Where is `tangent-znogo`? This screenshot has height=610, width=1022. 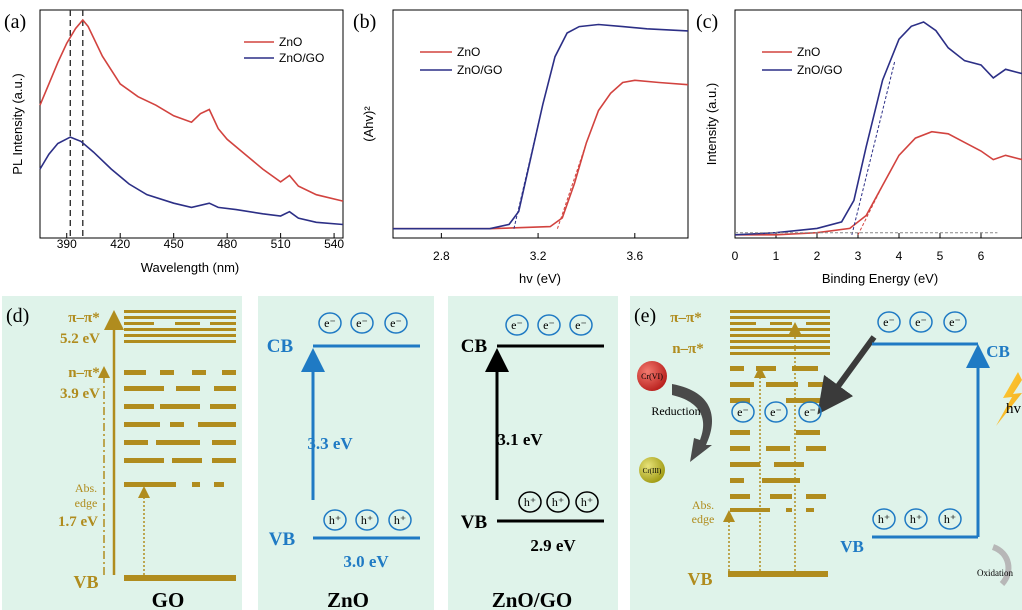
tangent-znogo is located at coordinates (528, 166).